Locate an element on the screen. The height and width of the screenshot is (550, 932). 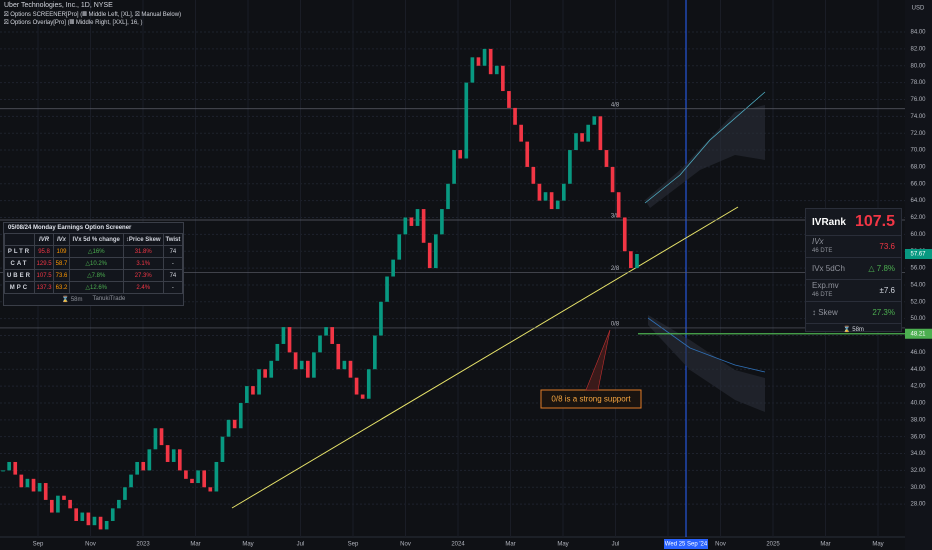
cell: △7.8% is located at coordinates (96, 275).